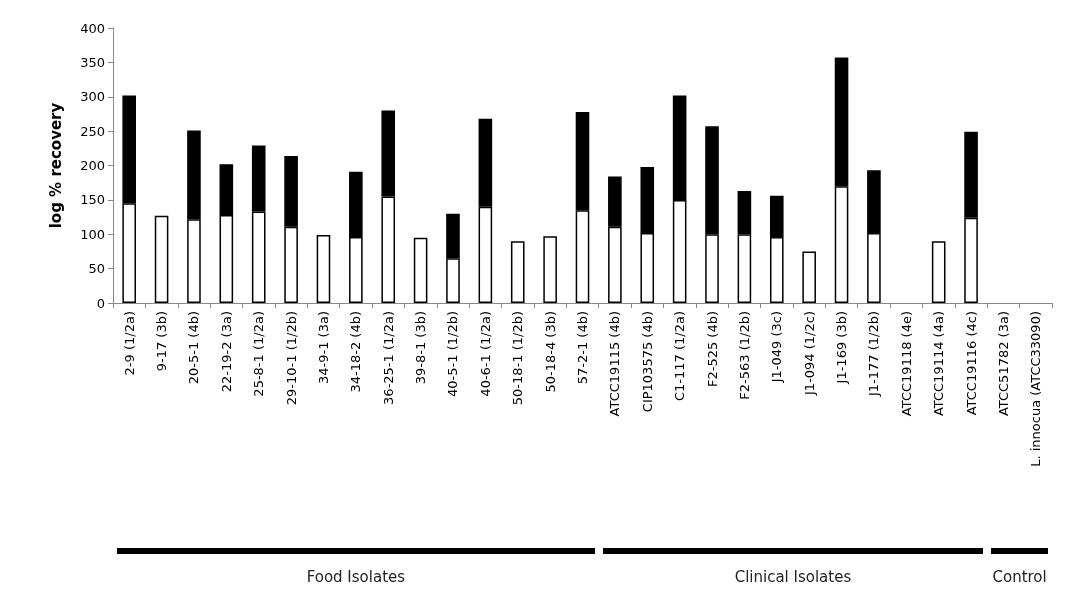  Describe the element at coordinates (92, 165) in the screenshot. I see `y-tick-label: 200` at that location.